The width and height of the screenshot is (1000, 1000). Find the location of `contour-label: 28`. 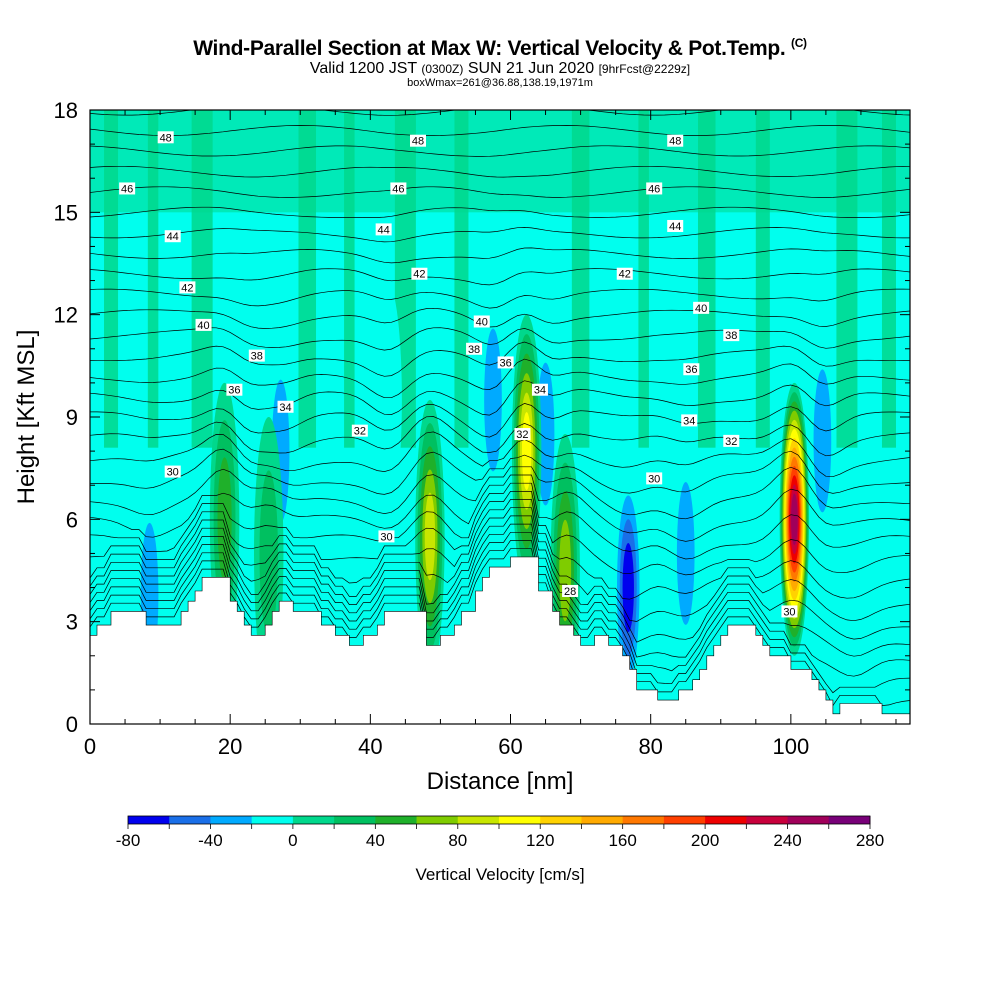

contour-label: 28 is located at coordinates (570, 591).